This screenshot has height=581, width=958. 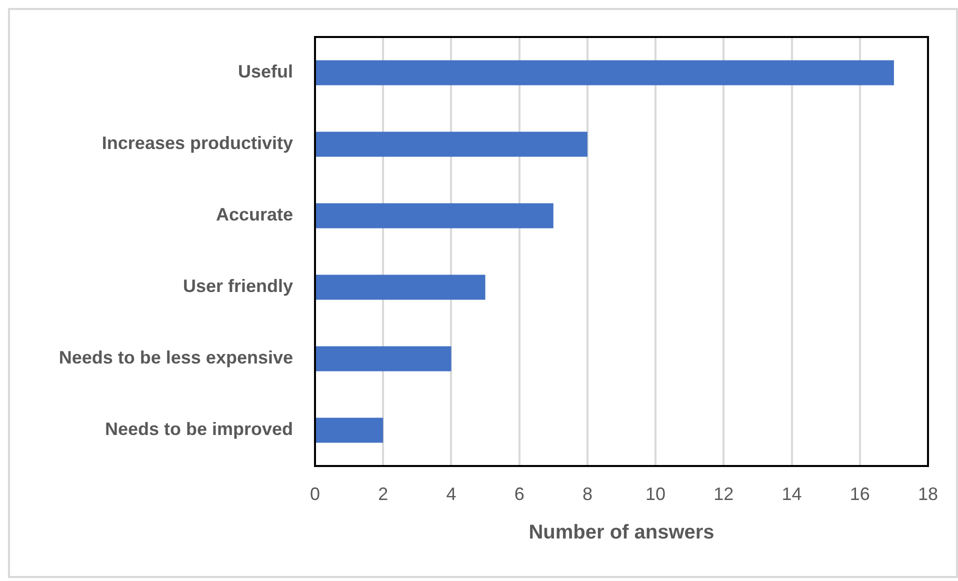 I want to click on y-tick-label: Useful, so click(x=265, y=72).